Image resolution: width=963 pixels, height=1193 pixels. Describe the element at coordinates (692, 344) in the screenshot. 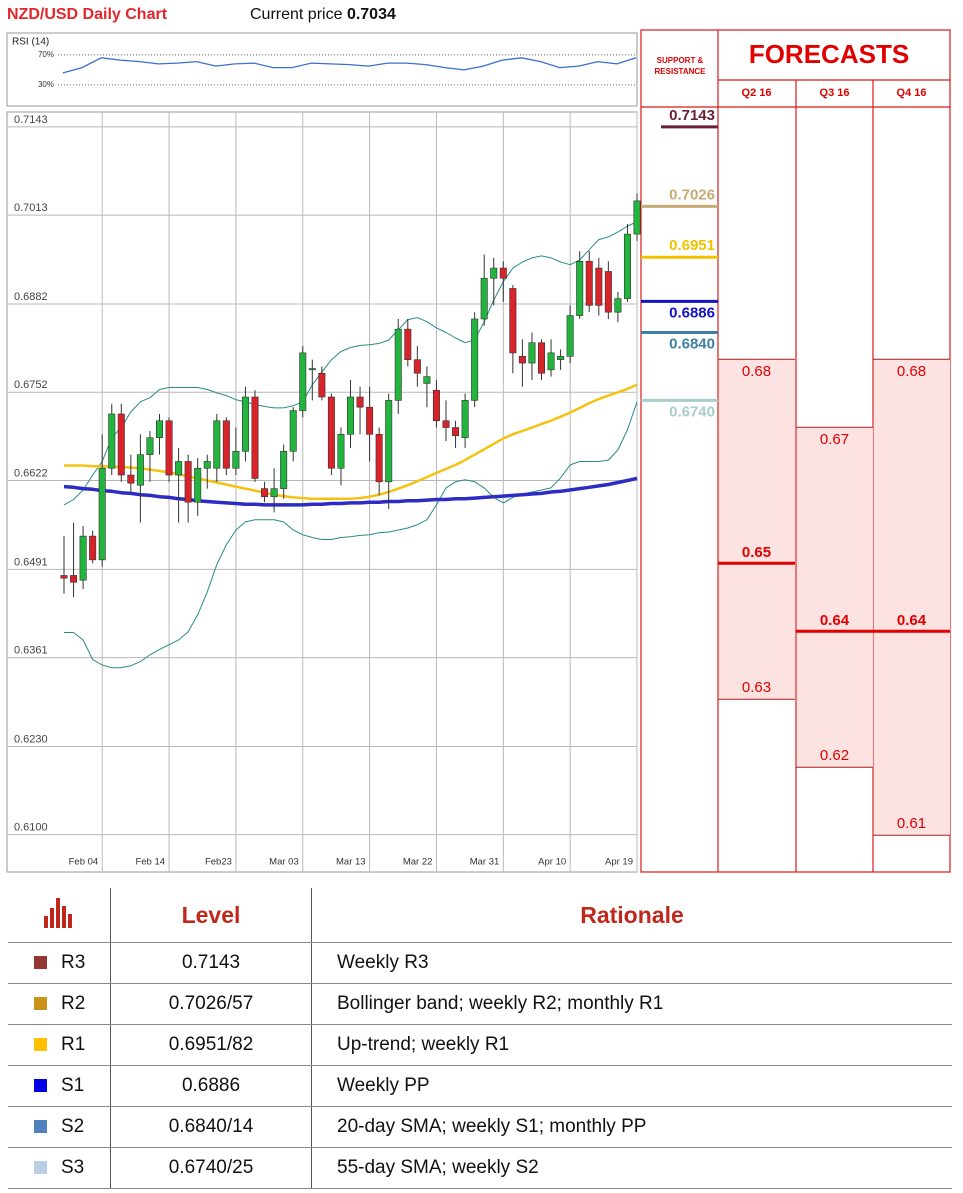

I see `level-label: 0.6840` at that location.